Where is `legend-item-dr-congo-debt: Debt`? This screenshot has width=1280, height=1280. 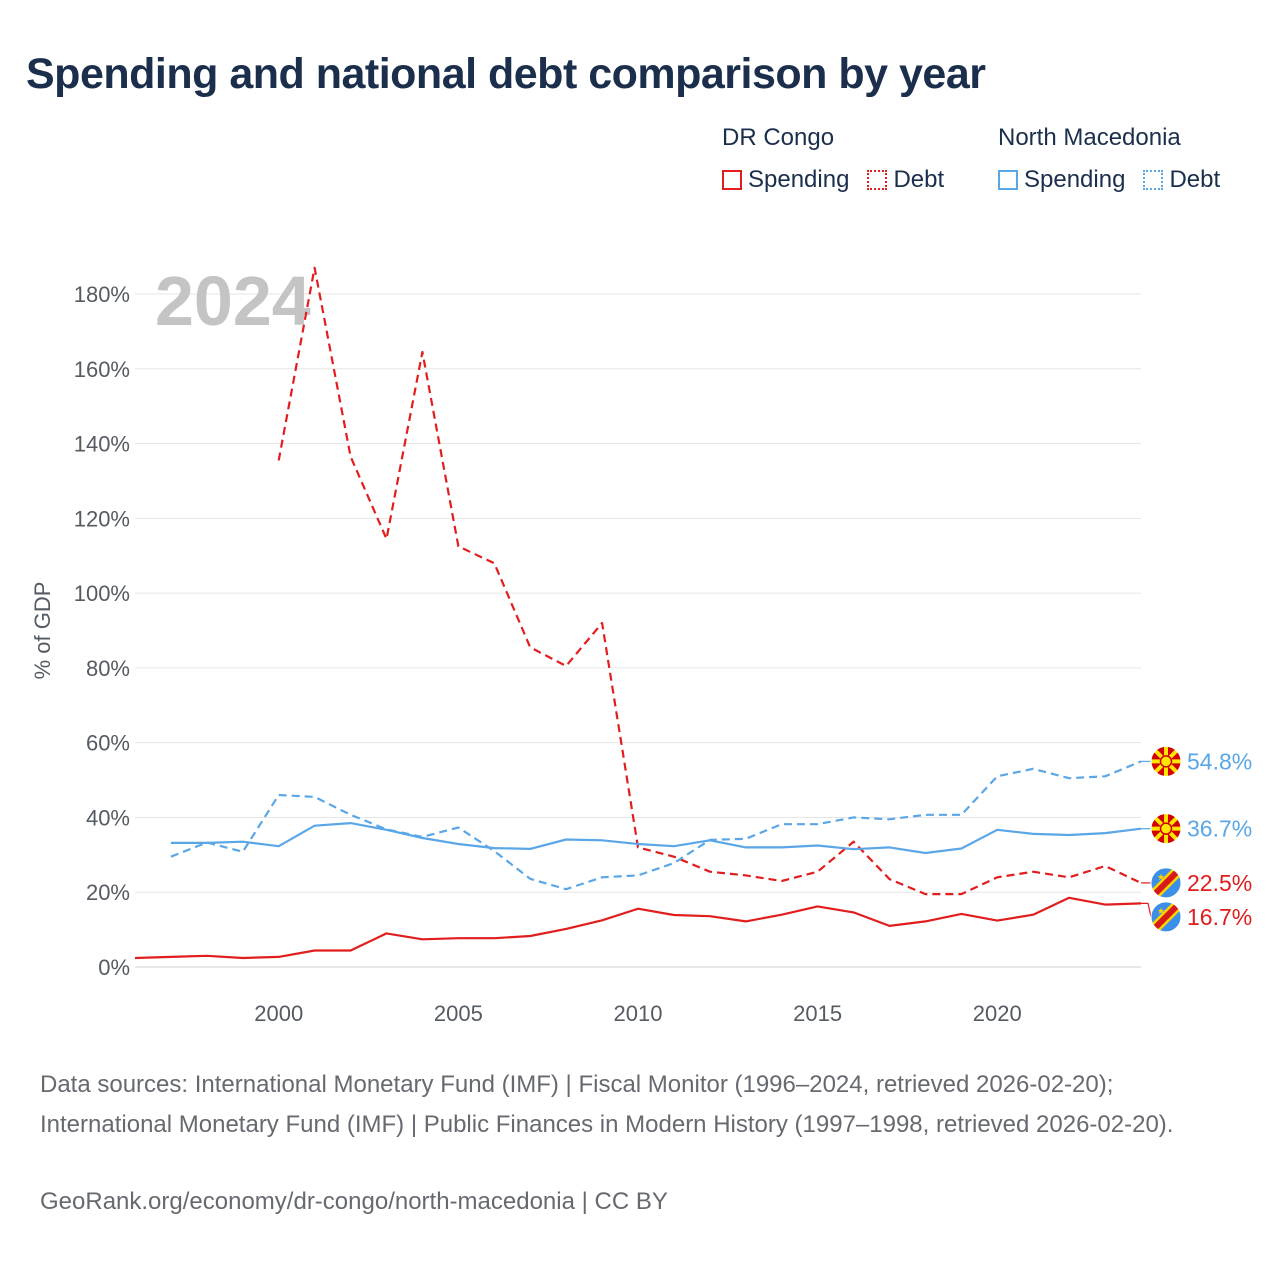
legend-item-dr-congo-debt: Debt is located at coordinates (905, 180).